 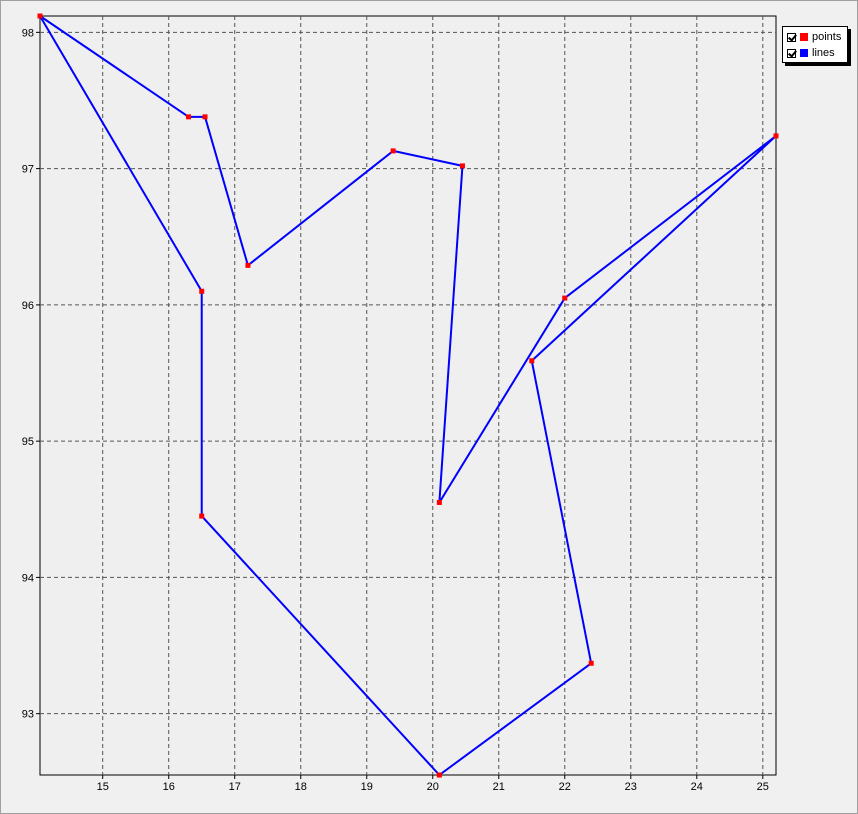 I want to click on x-axis: 15 16 17 18 19 20 21 22 23 24 25, so click(x=433, y=784).